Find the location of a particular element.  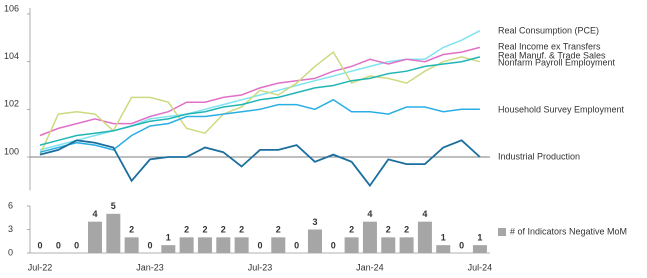

y-tick-label: 3 is located at coordinates (10, 229).